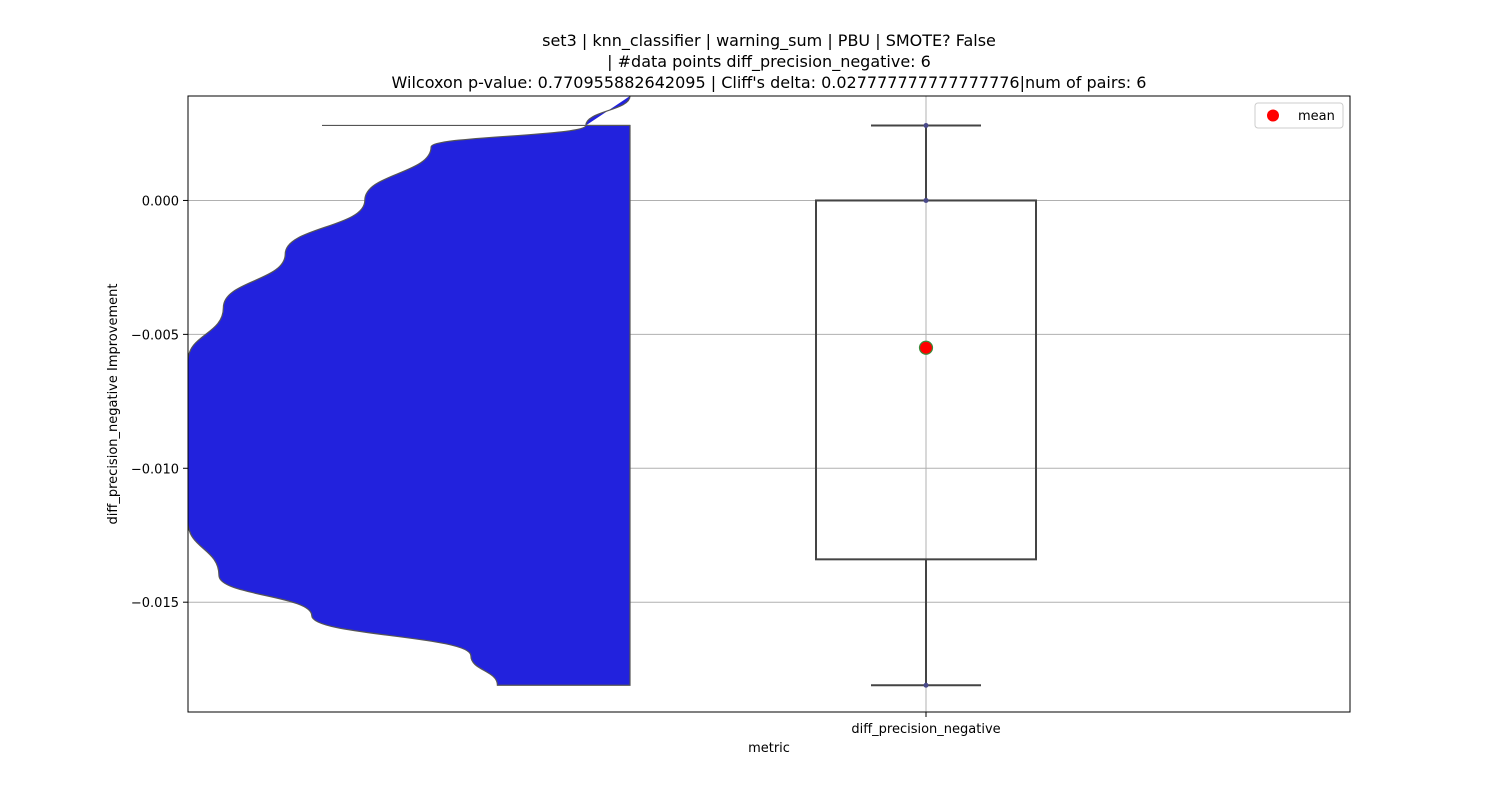 Image resolution: width=1500 pixels, height=800 pixels. Describe the element at coordinates (1316, 116) in the screenshot. I see `legend-label: mean` at that location.